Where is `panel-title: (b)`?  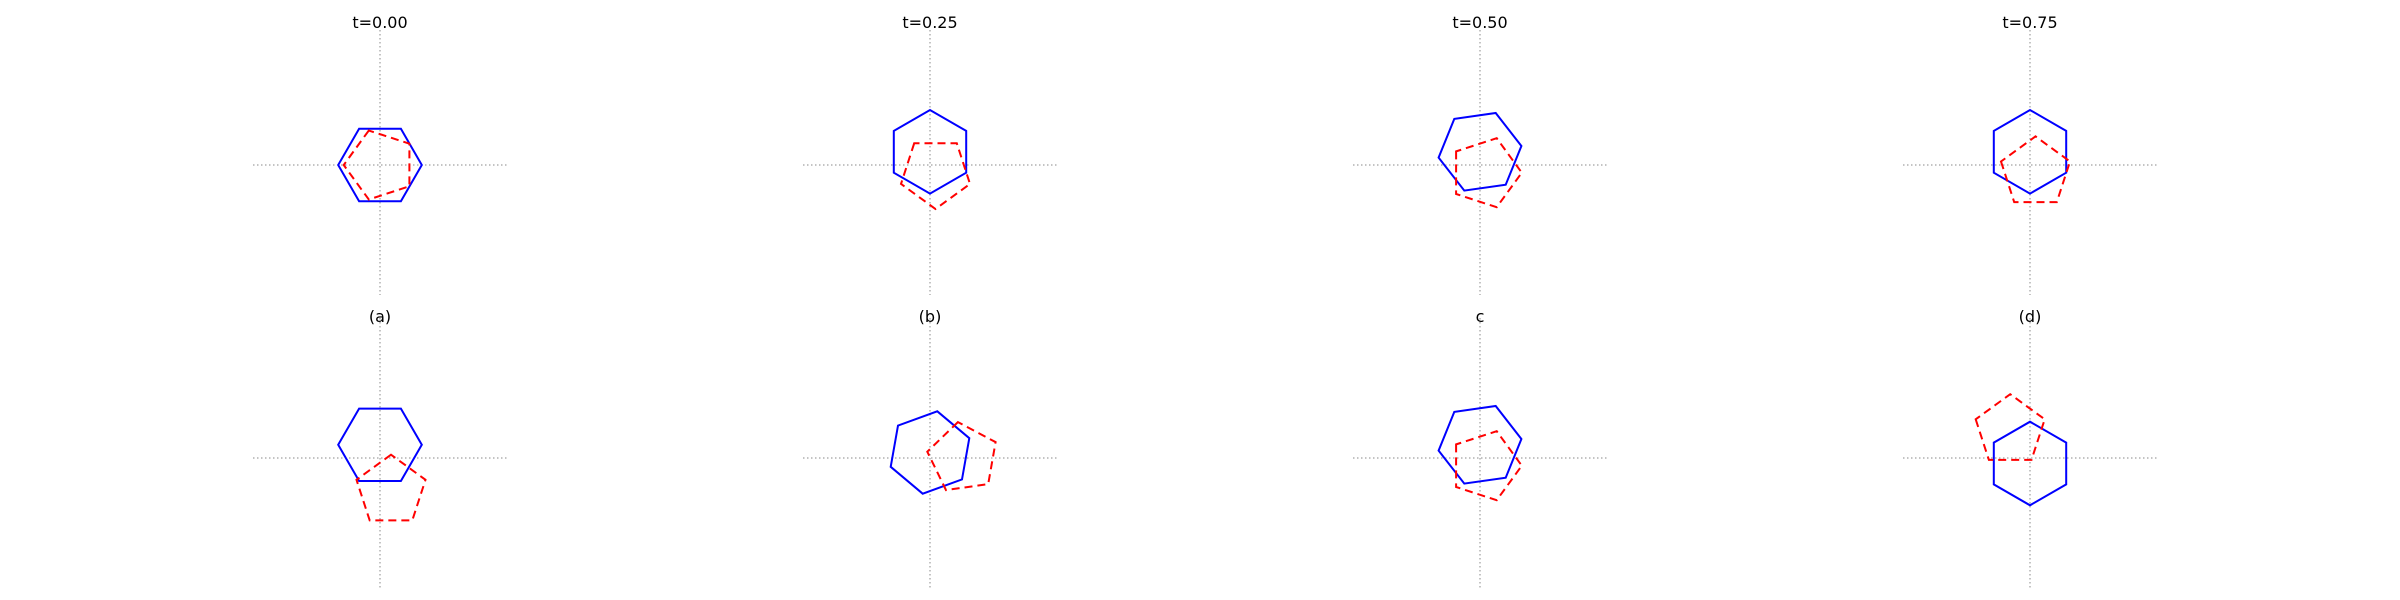
panel-title: (b) is located at coordinates (930, 316).